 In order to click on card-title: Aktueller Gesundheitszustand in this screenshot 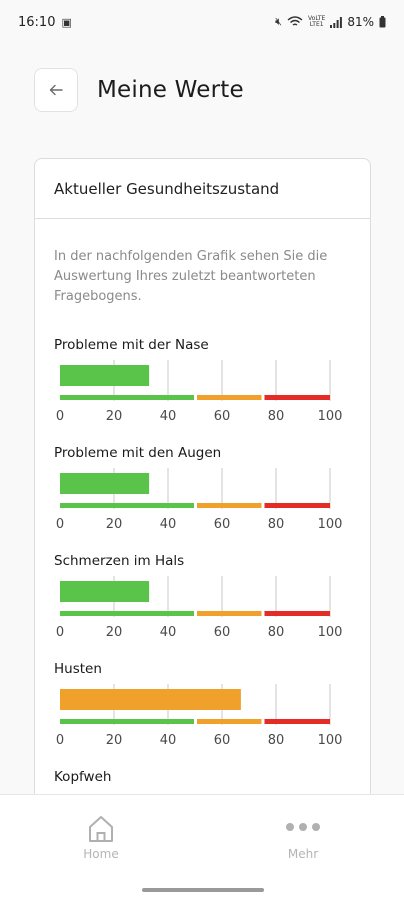, I will do `click(202, 189)`.